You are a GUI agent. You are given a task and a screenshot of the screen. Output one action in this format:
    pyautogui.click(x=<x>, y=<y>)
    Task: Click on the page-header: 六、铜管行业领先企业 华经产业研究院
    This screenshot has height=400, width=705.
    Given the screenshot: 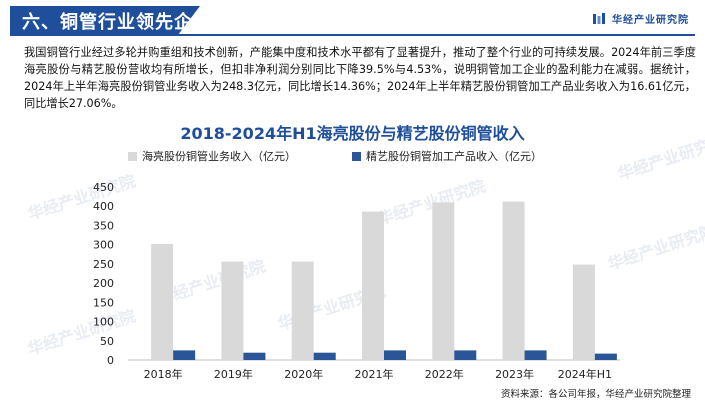 What is the action you would take?
    pyautogui.click(x=352, y=19)
    